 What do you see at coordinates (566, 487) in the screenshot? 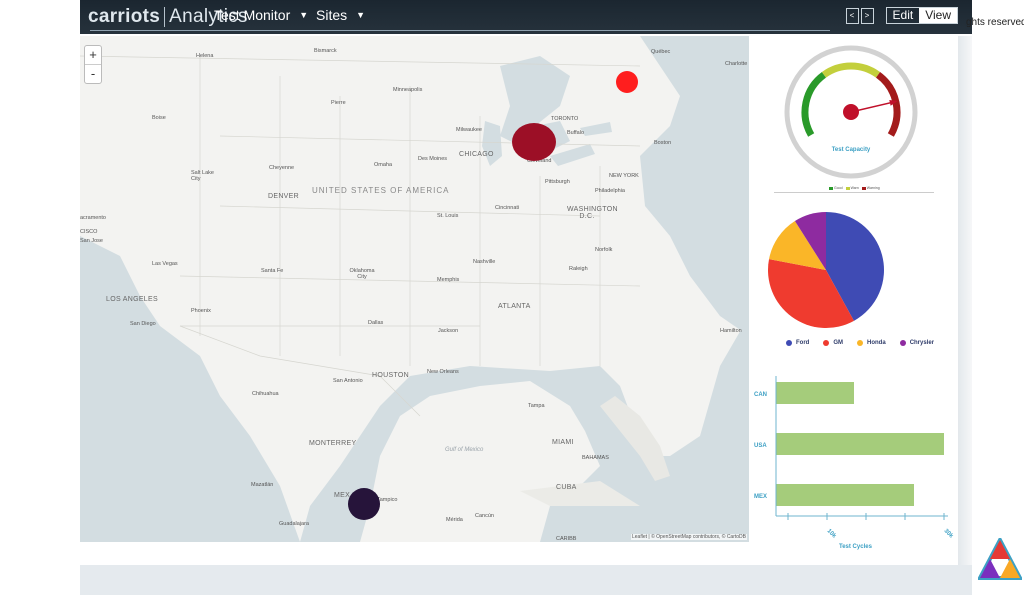
I see `label-cuba: CUBA` at bounding box center [566, 487].